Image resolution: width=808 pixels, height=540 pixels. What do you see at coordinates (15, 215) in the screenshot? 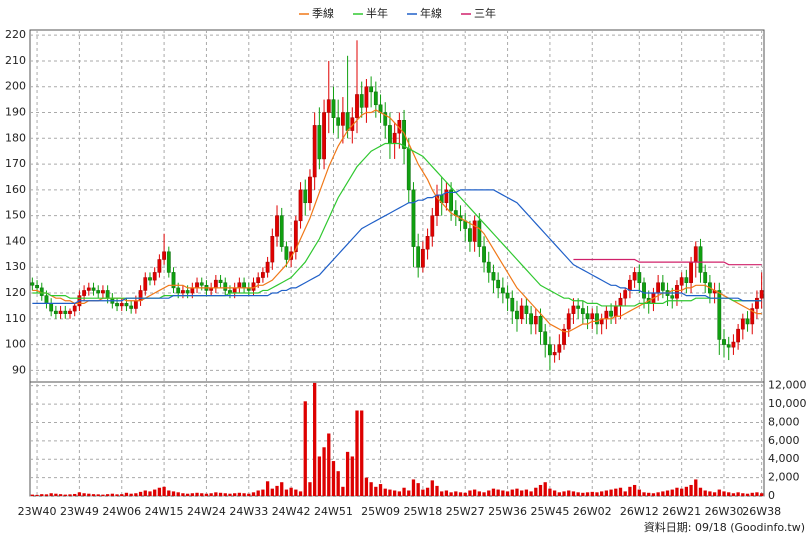
I see `y-tick-label: 150` at bounding box center [15, 215].